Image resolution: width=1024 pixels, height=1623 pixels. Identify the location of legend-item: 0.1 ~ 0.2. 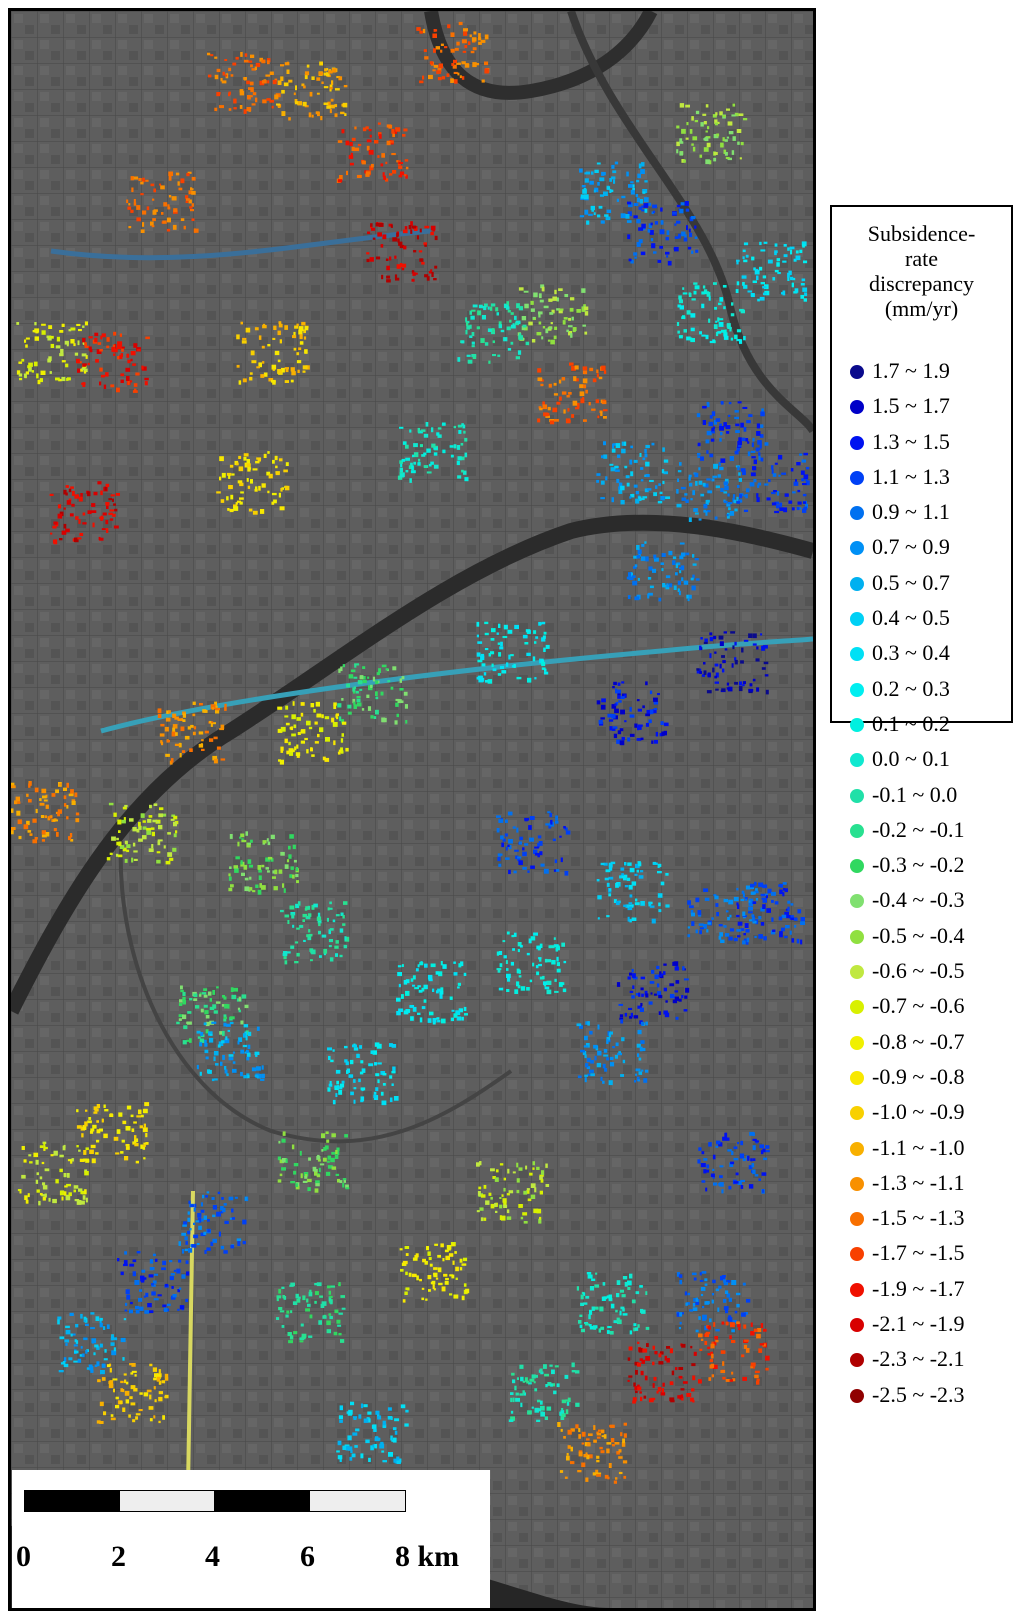
(921, 725).